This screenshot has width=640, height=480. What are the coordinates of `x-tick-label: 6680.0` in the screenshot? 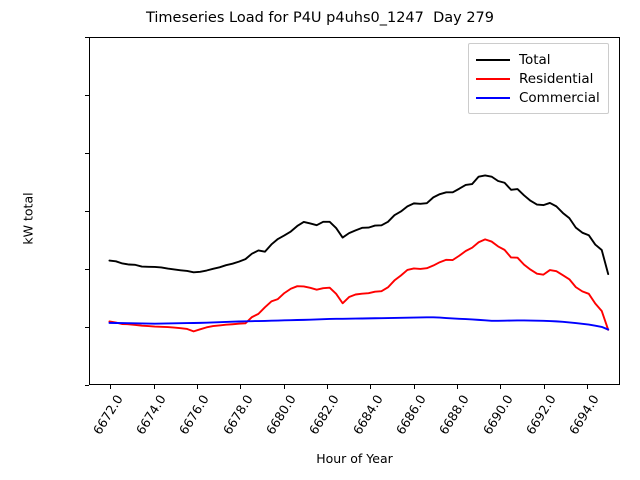 It's located at (280, 415).